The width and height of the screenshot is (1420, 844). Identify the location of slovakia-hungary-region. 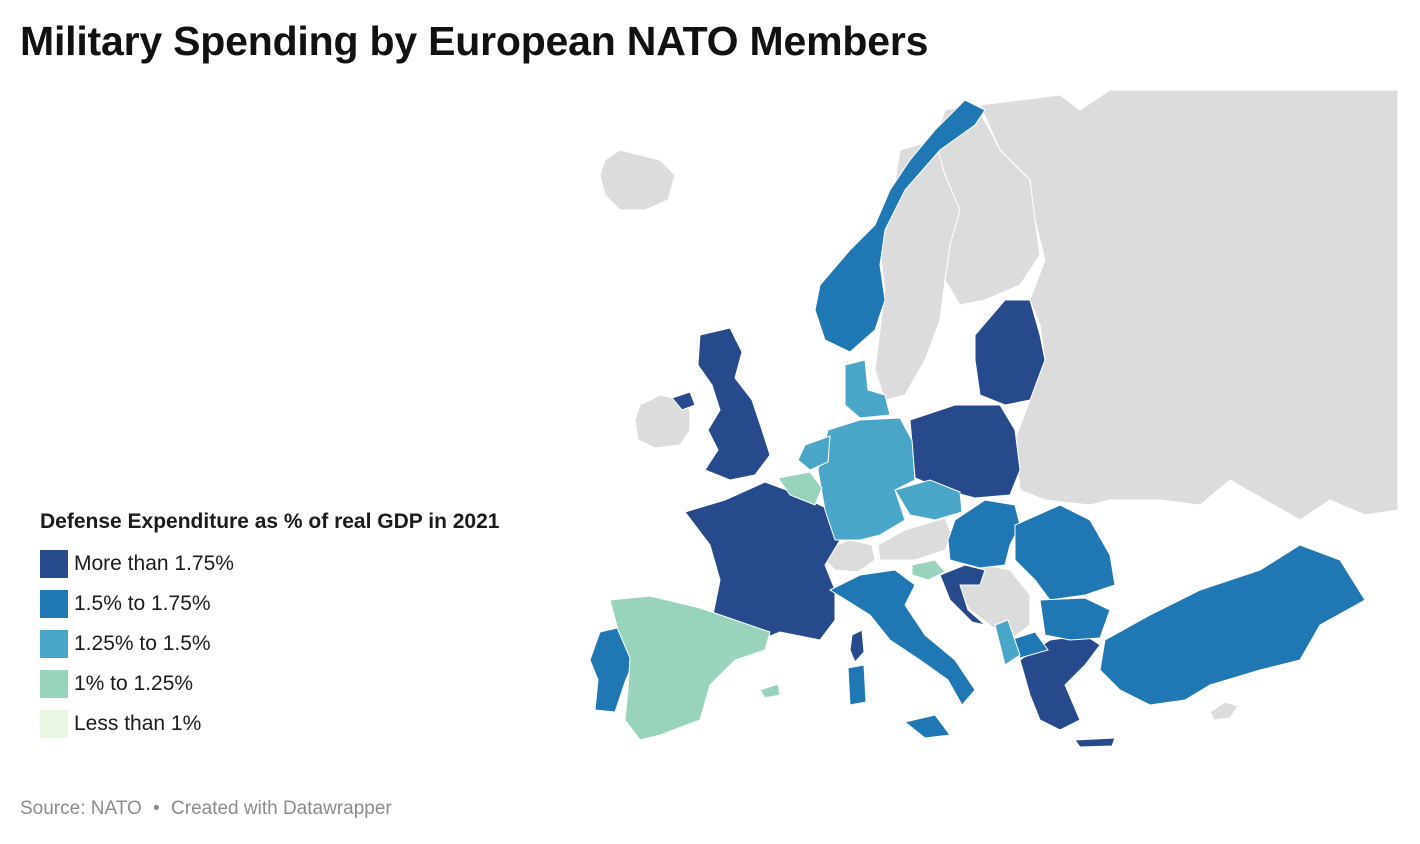
(984, 534).